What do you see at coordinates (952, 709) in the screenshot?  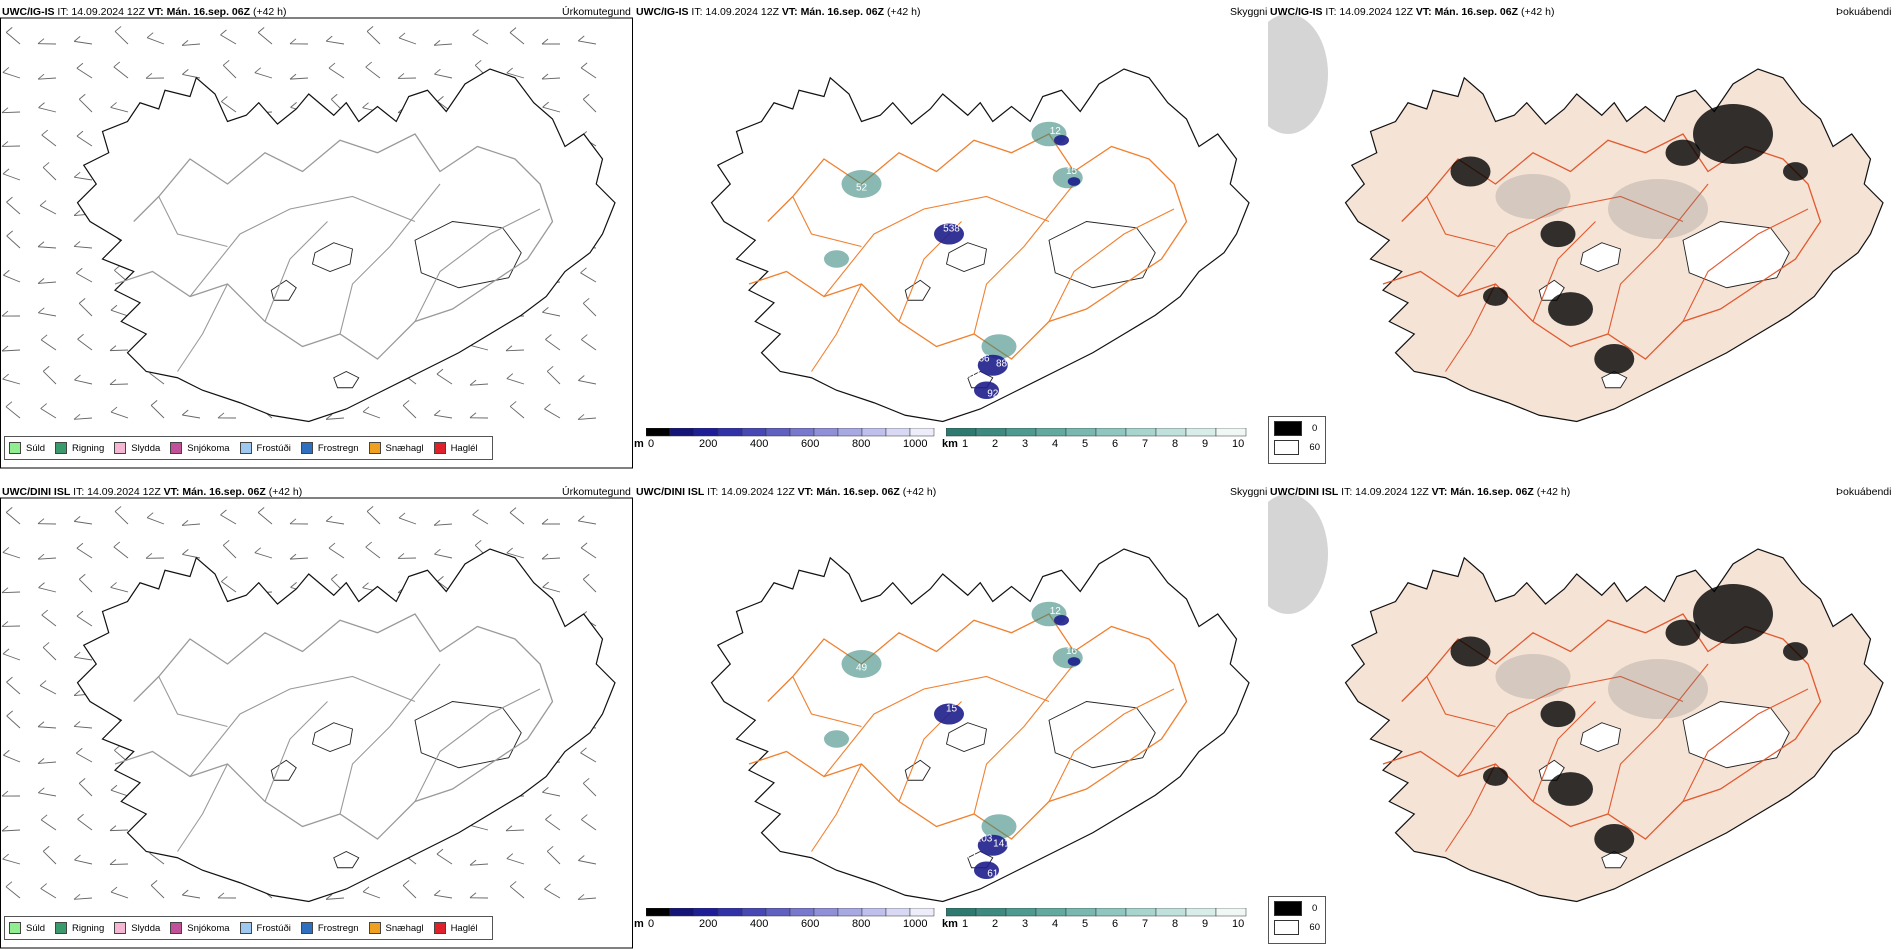 I see `cloud-base-label: 15` at bounding box center [952, 709].